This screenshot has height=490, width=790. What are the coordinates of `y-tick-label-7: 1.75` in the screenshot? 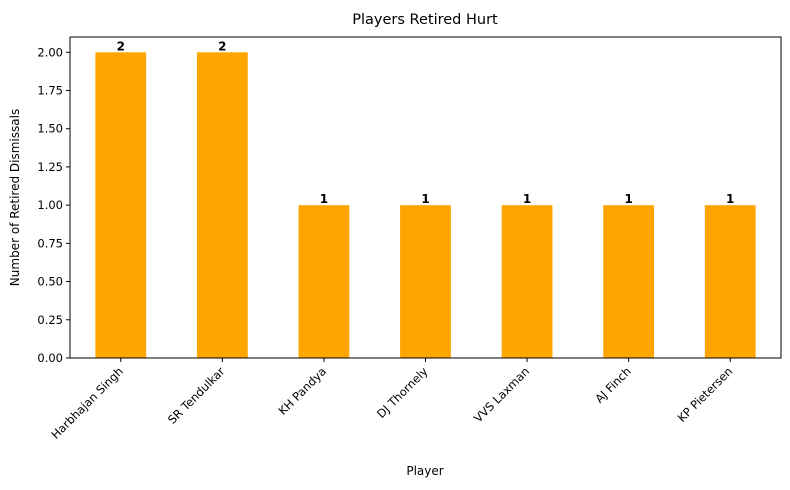 It's located at (50, 91).